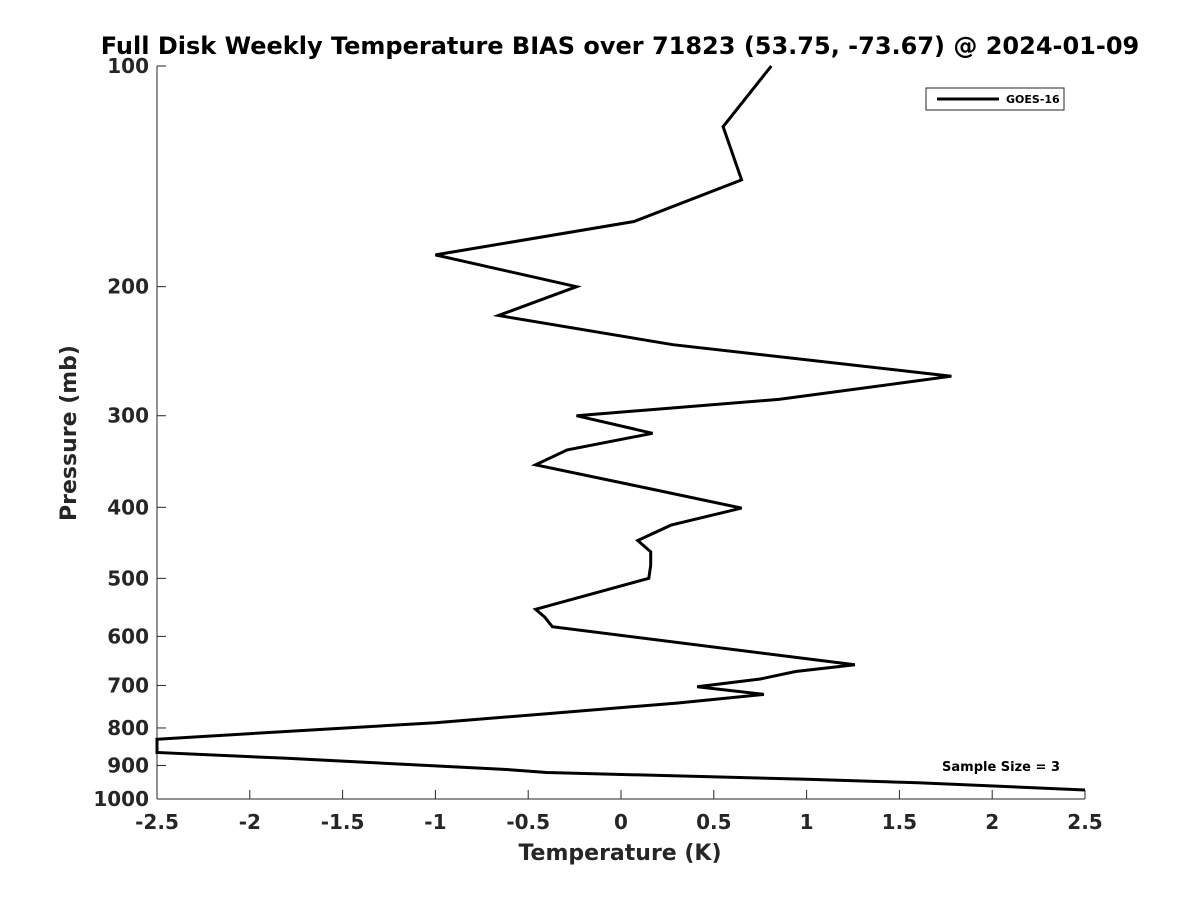 This screenshot has width=1200, height=900. I want to click on x-axis-label: Temperature (K), so click(619, 853).